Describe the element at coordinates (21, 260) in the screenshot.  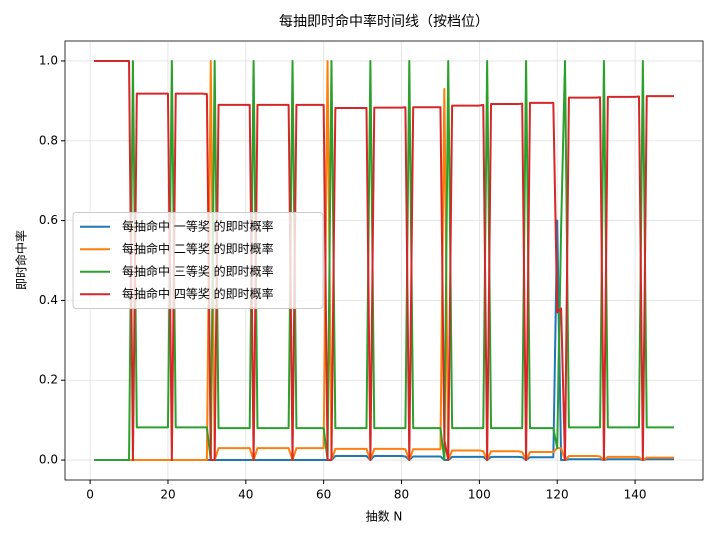
I see `y-axis-label: 即时命中率` at that location.